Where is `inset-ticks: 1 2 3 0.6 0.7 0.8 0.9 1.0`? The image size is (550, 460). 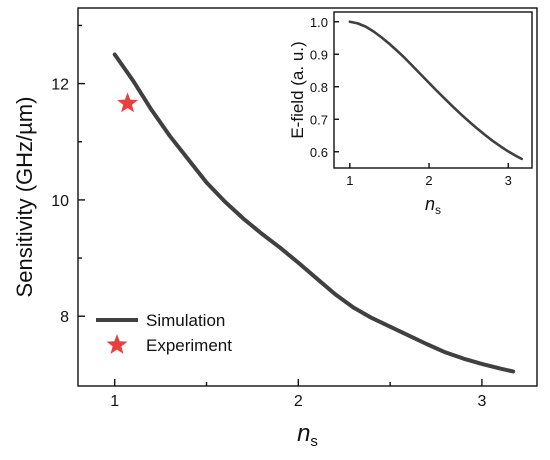 inset-ticks: 1 2 3 0.6 0.7 0.8 0.9 1.0 is located at coordinates (411, 101).